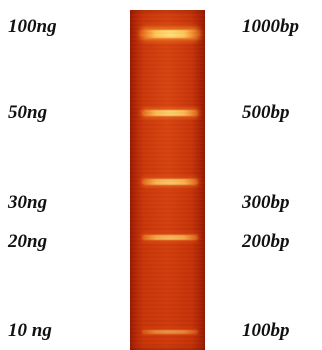  I want to click on mass-label-10ng: 10 ng, so click(30, 330).